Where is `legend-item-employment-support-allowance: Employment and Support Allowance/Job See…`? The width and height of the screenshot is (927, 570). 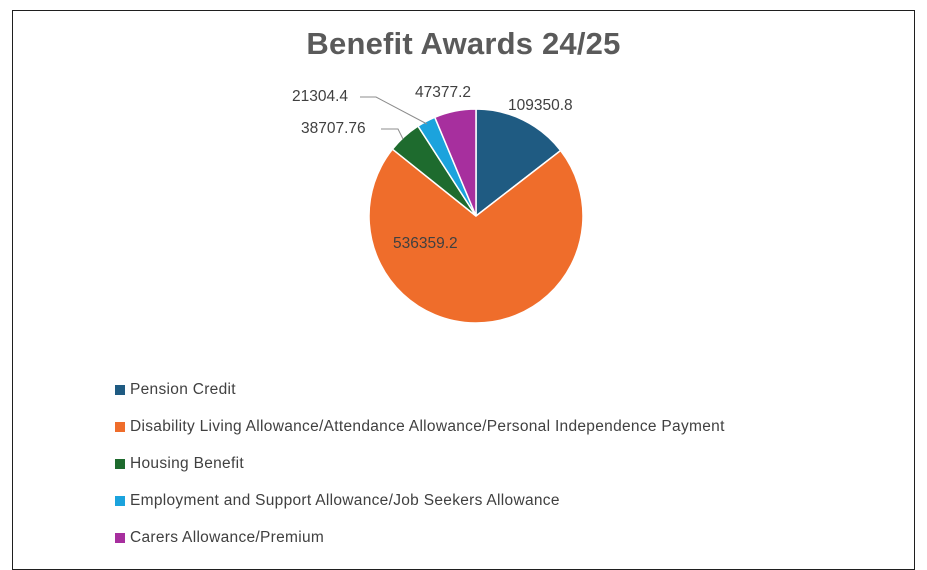 legend-item-employment-support-allowance: Employment and Support Allowance/Job See… is located at coordinates (420, 500).